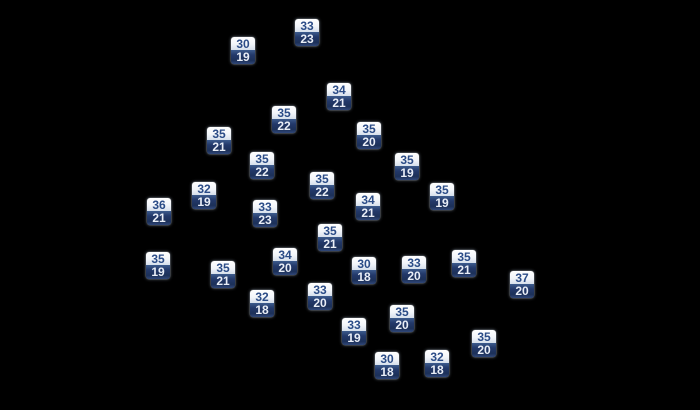  Describe the element at coordinates (159, 205) in the screenshot. I see `high-temp-label: 36` at that location.